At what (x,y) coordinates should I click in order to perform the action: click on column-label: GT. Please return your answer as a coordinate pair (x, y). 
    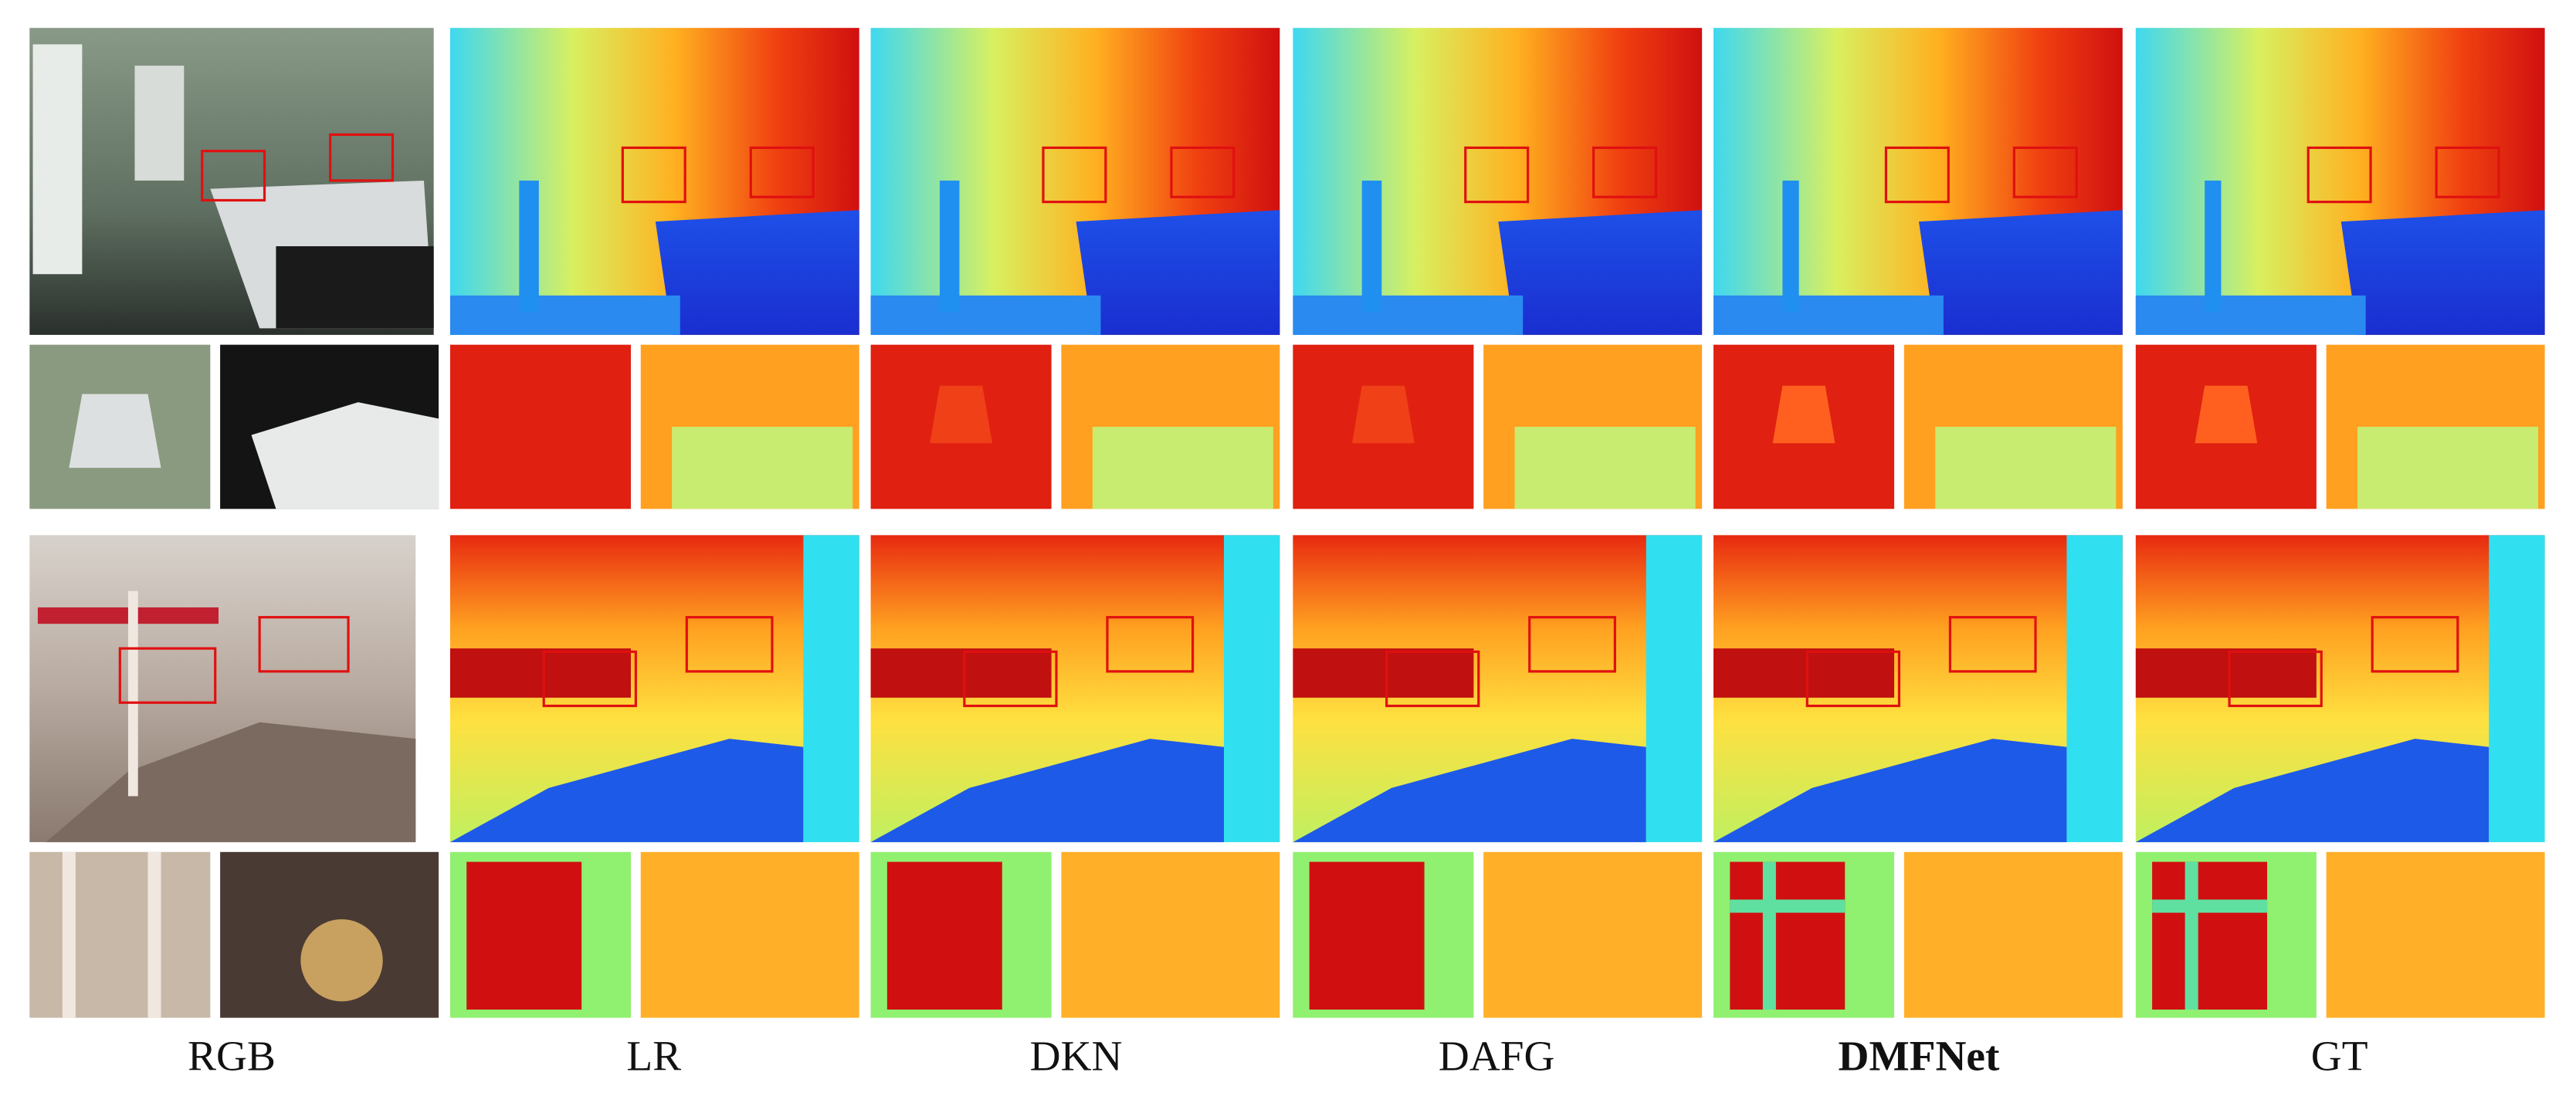
    Looking at the image, I should click on (2339, 1056).